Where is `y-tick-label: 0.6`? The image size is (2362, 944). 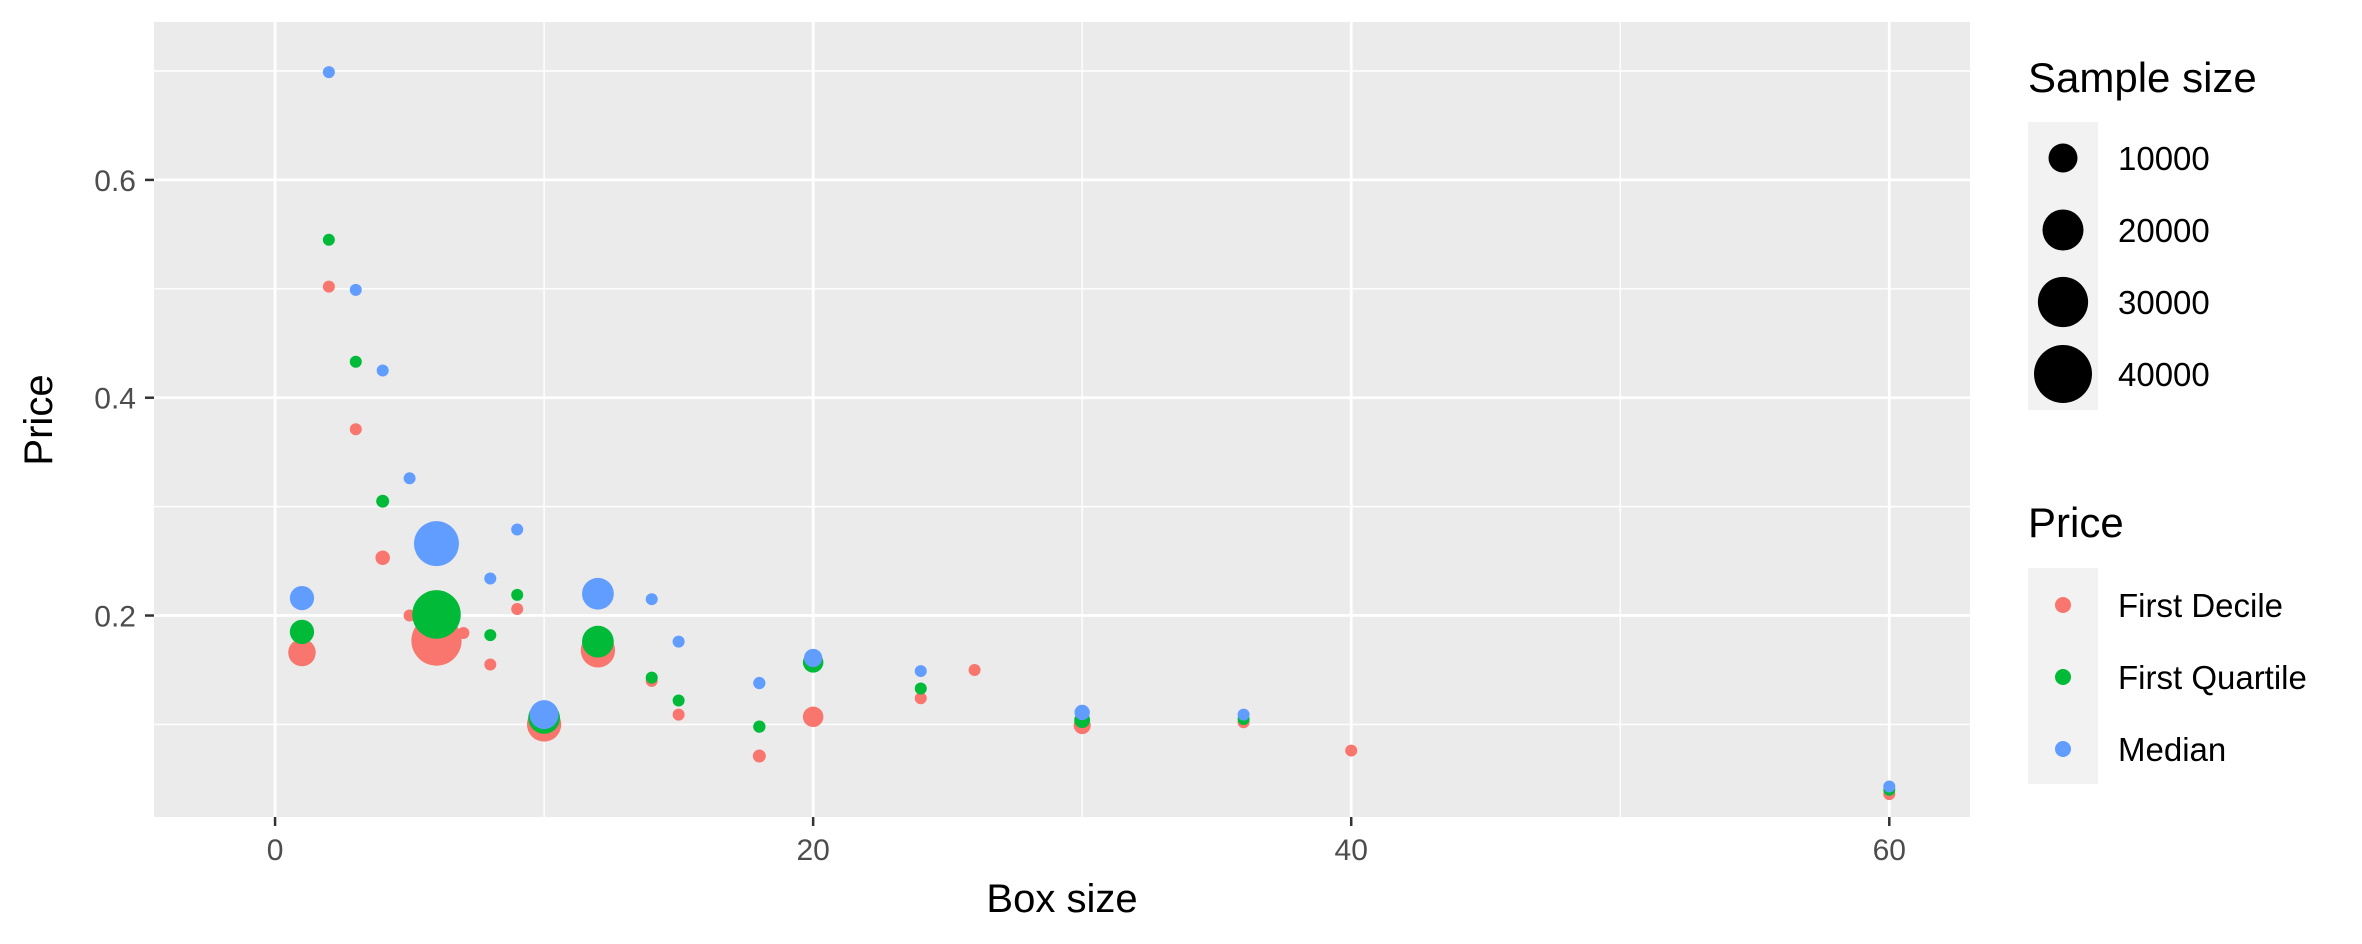
y-tick-label: 0.6 is located at coordinates (115, 181).